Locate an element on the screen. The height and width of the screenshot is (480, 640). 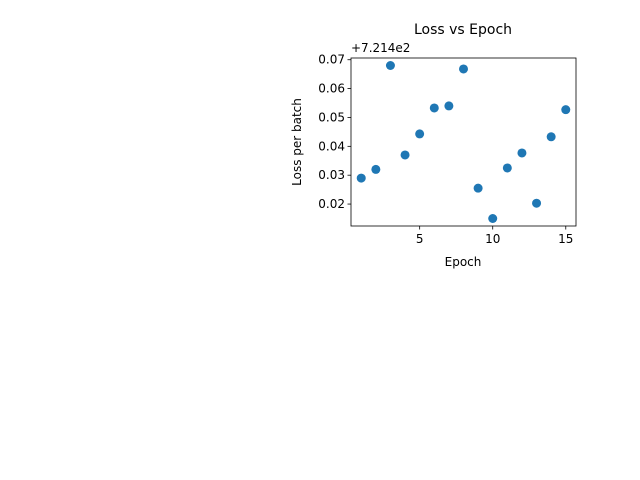
scatter-series is located at coordinates (463, 142).